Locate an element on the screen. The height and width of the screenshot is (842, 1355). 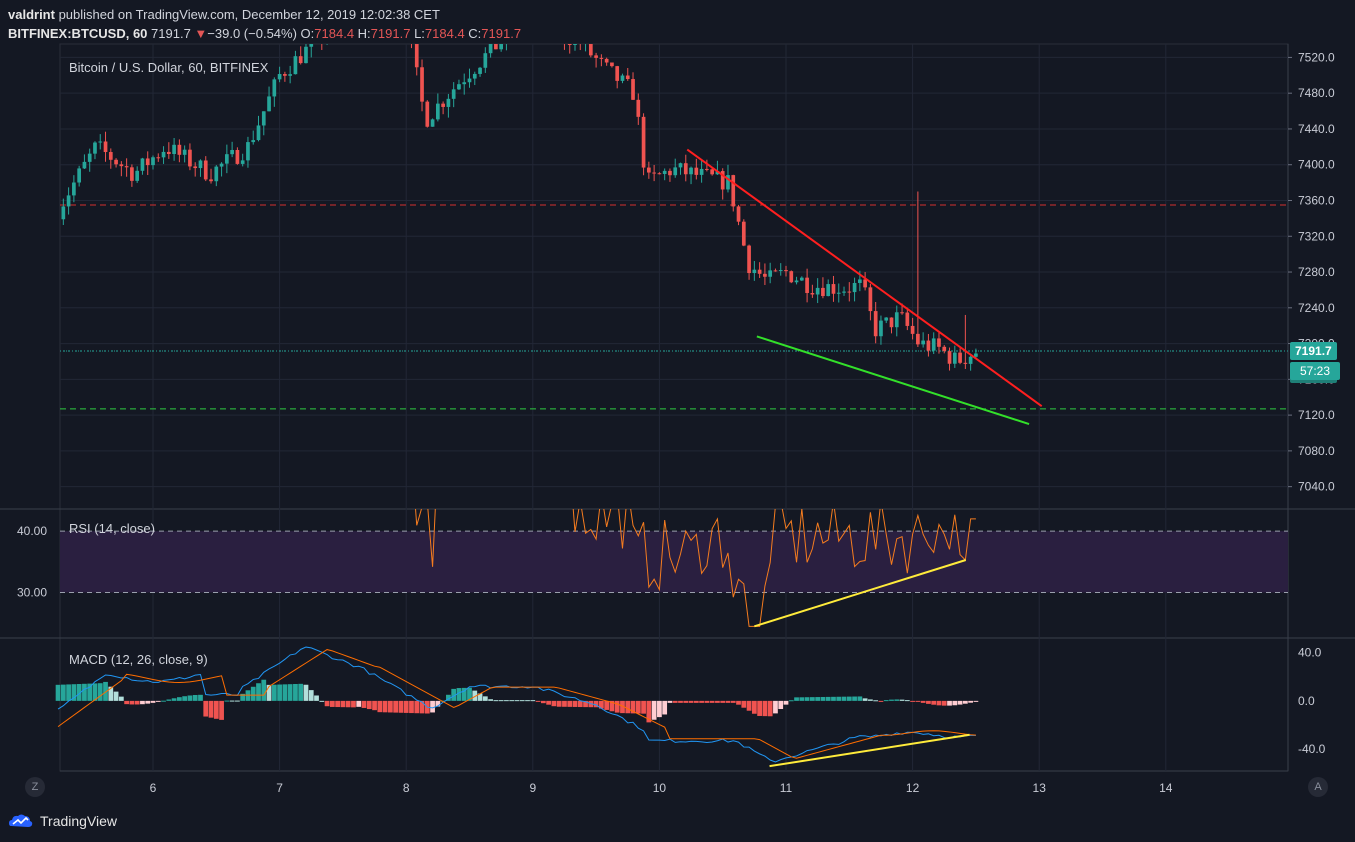
x-tick-label: 9 is located at coordinates (532, 788).